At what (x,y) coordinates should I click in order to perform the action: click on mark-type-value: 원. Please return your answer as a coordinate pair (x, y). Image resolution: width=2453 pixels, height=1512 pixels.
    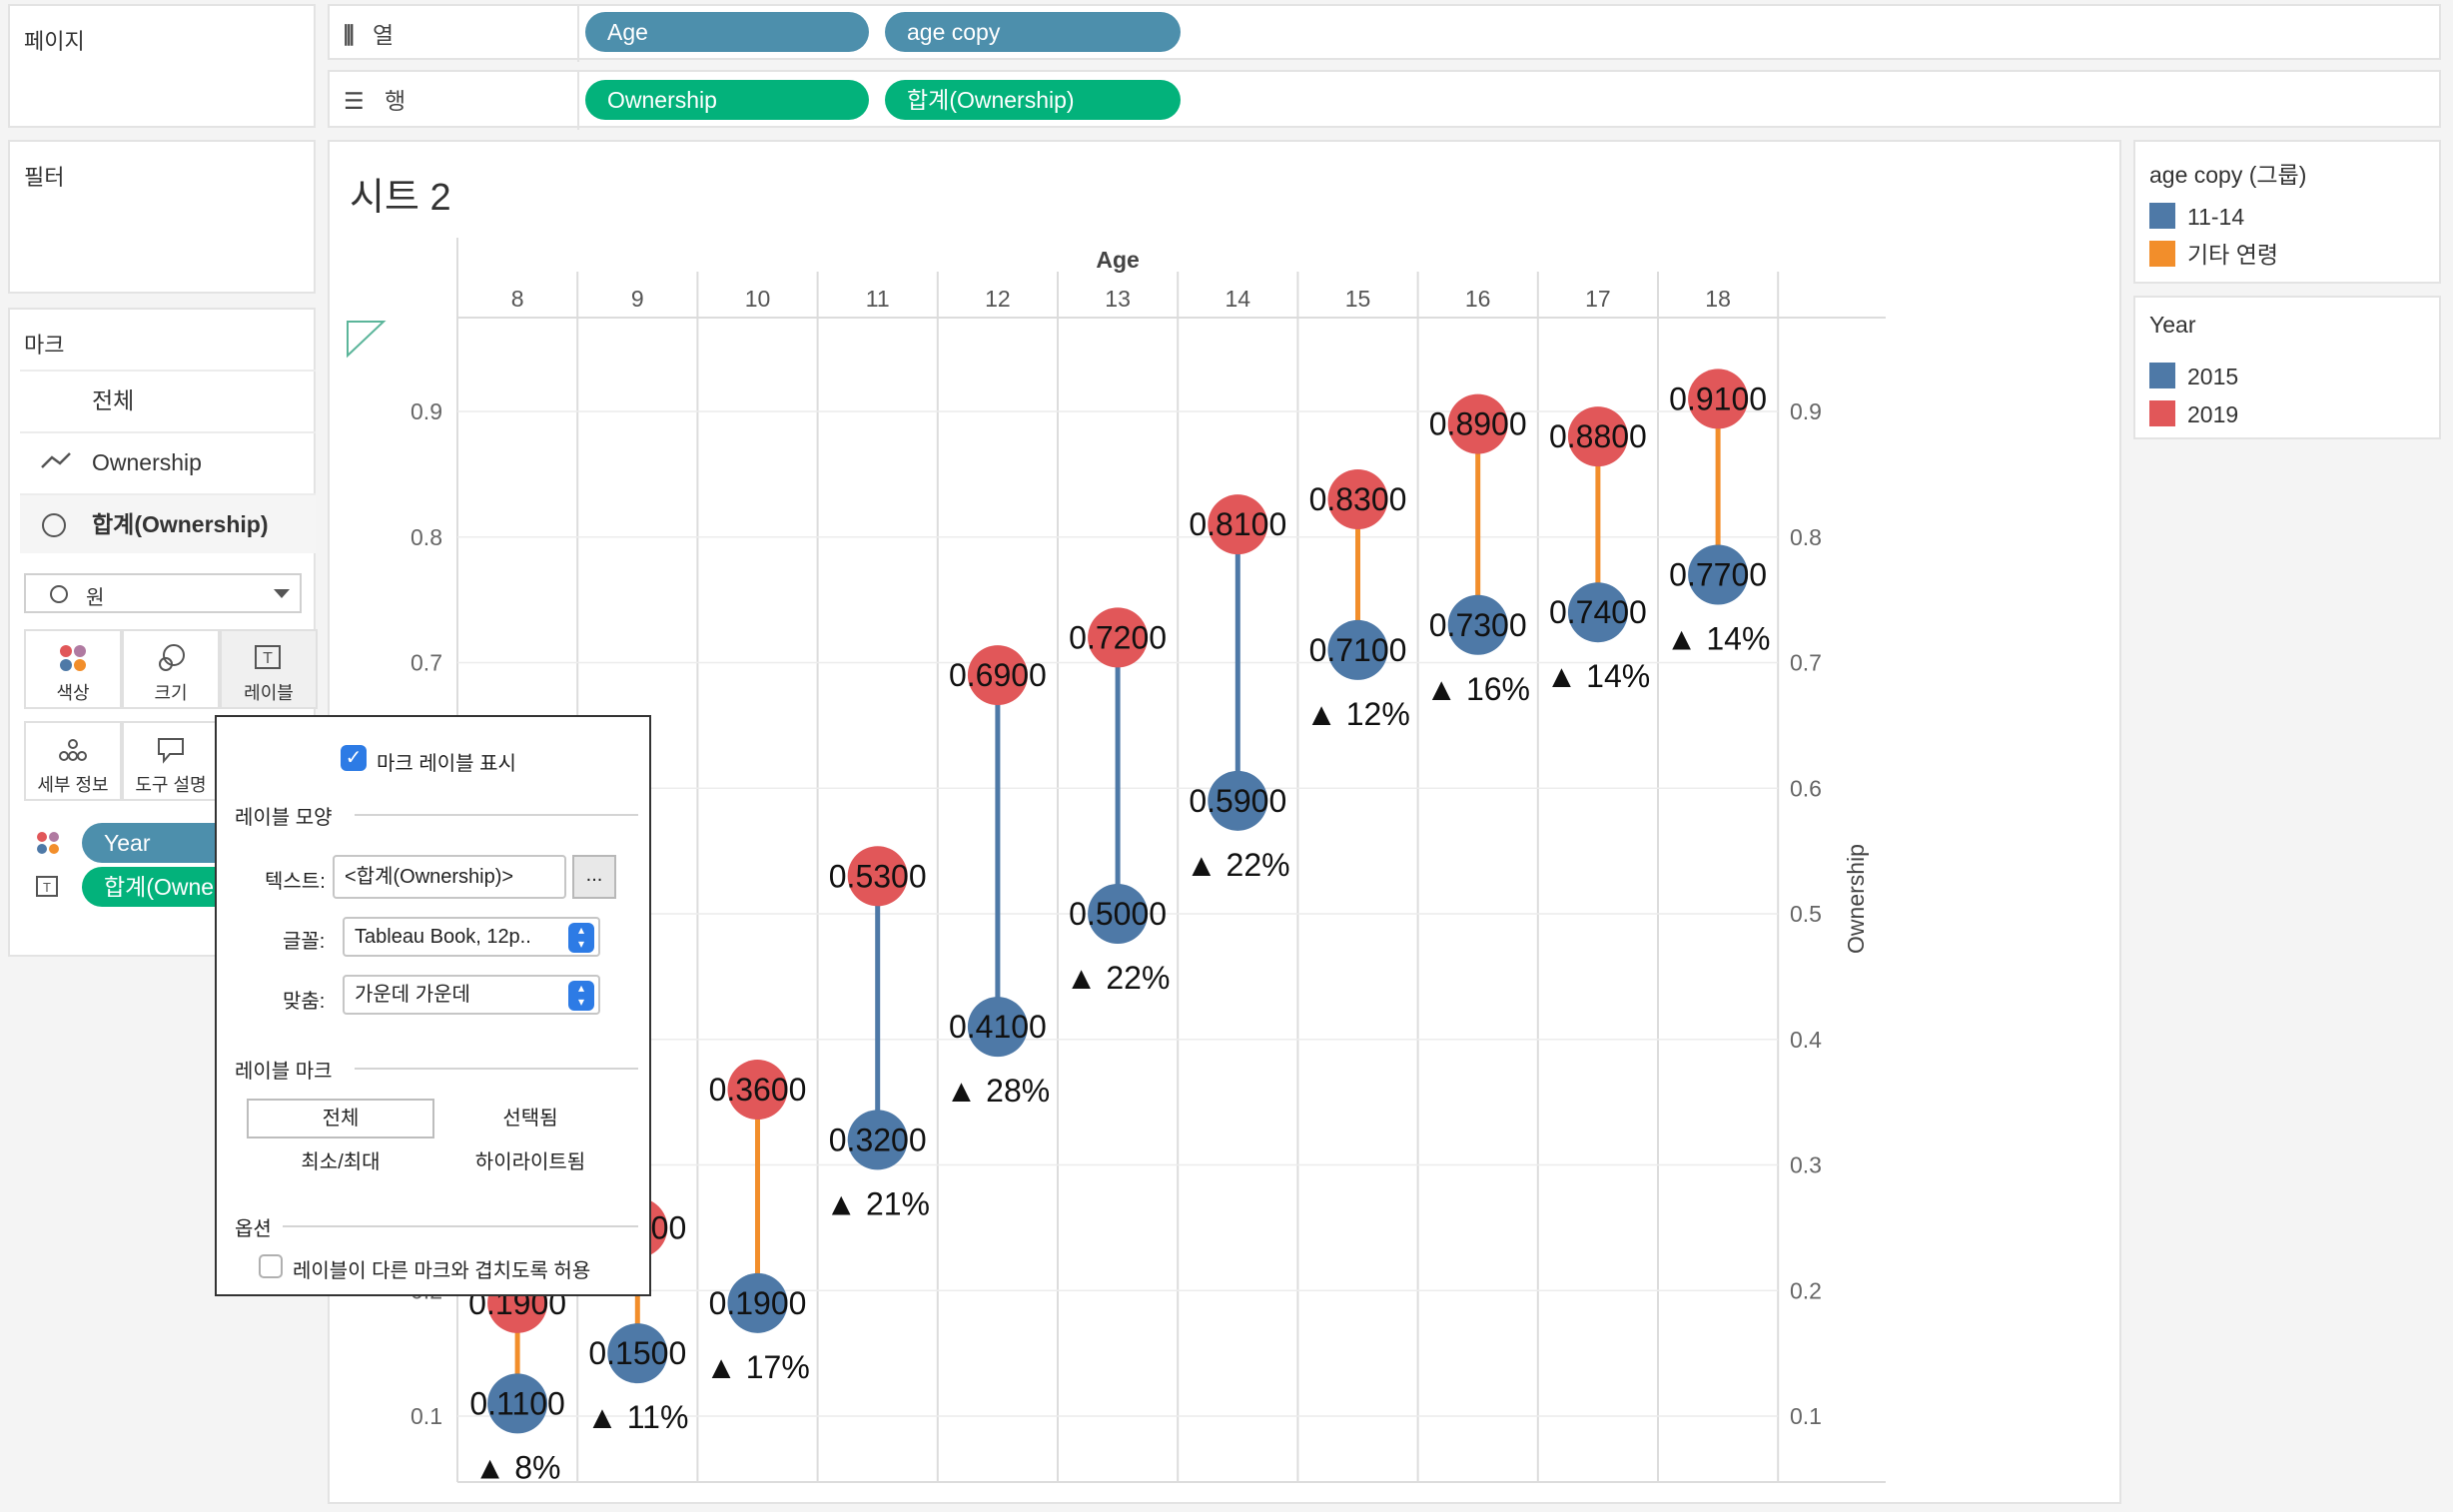
    Looking at the image, I should click on (96, 598).